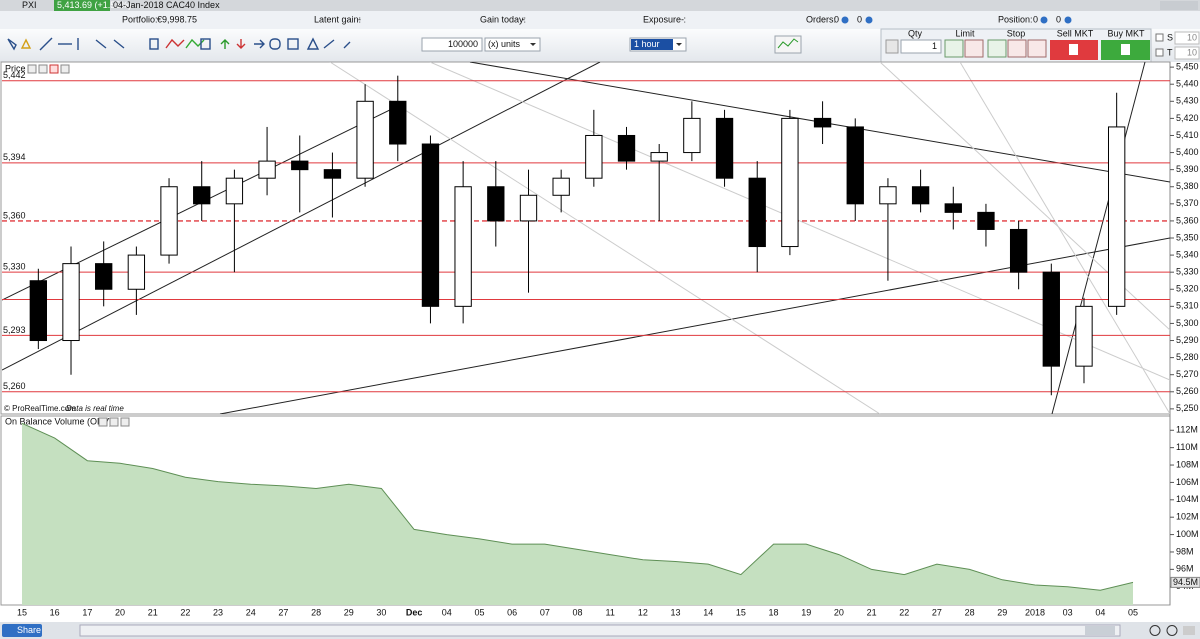 The width and height of the screenshot is (1200, 639). What do you see at coordinates (337, 44) in the screenshot?
I see `misc-tools` at bounding box center [337, 44].